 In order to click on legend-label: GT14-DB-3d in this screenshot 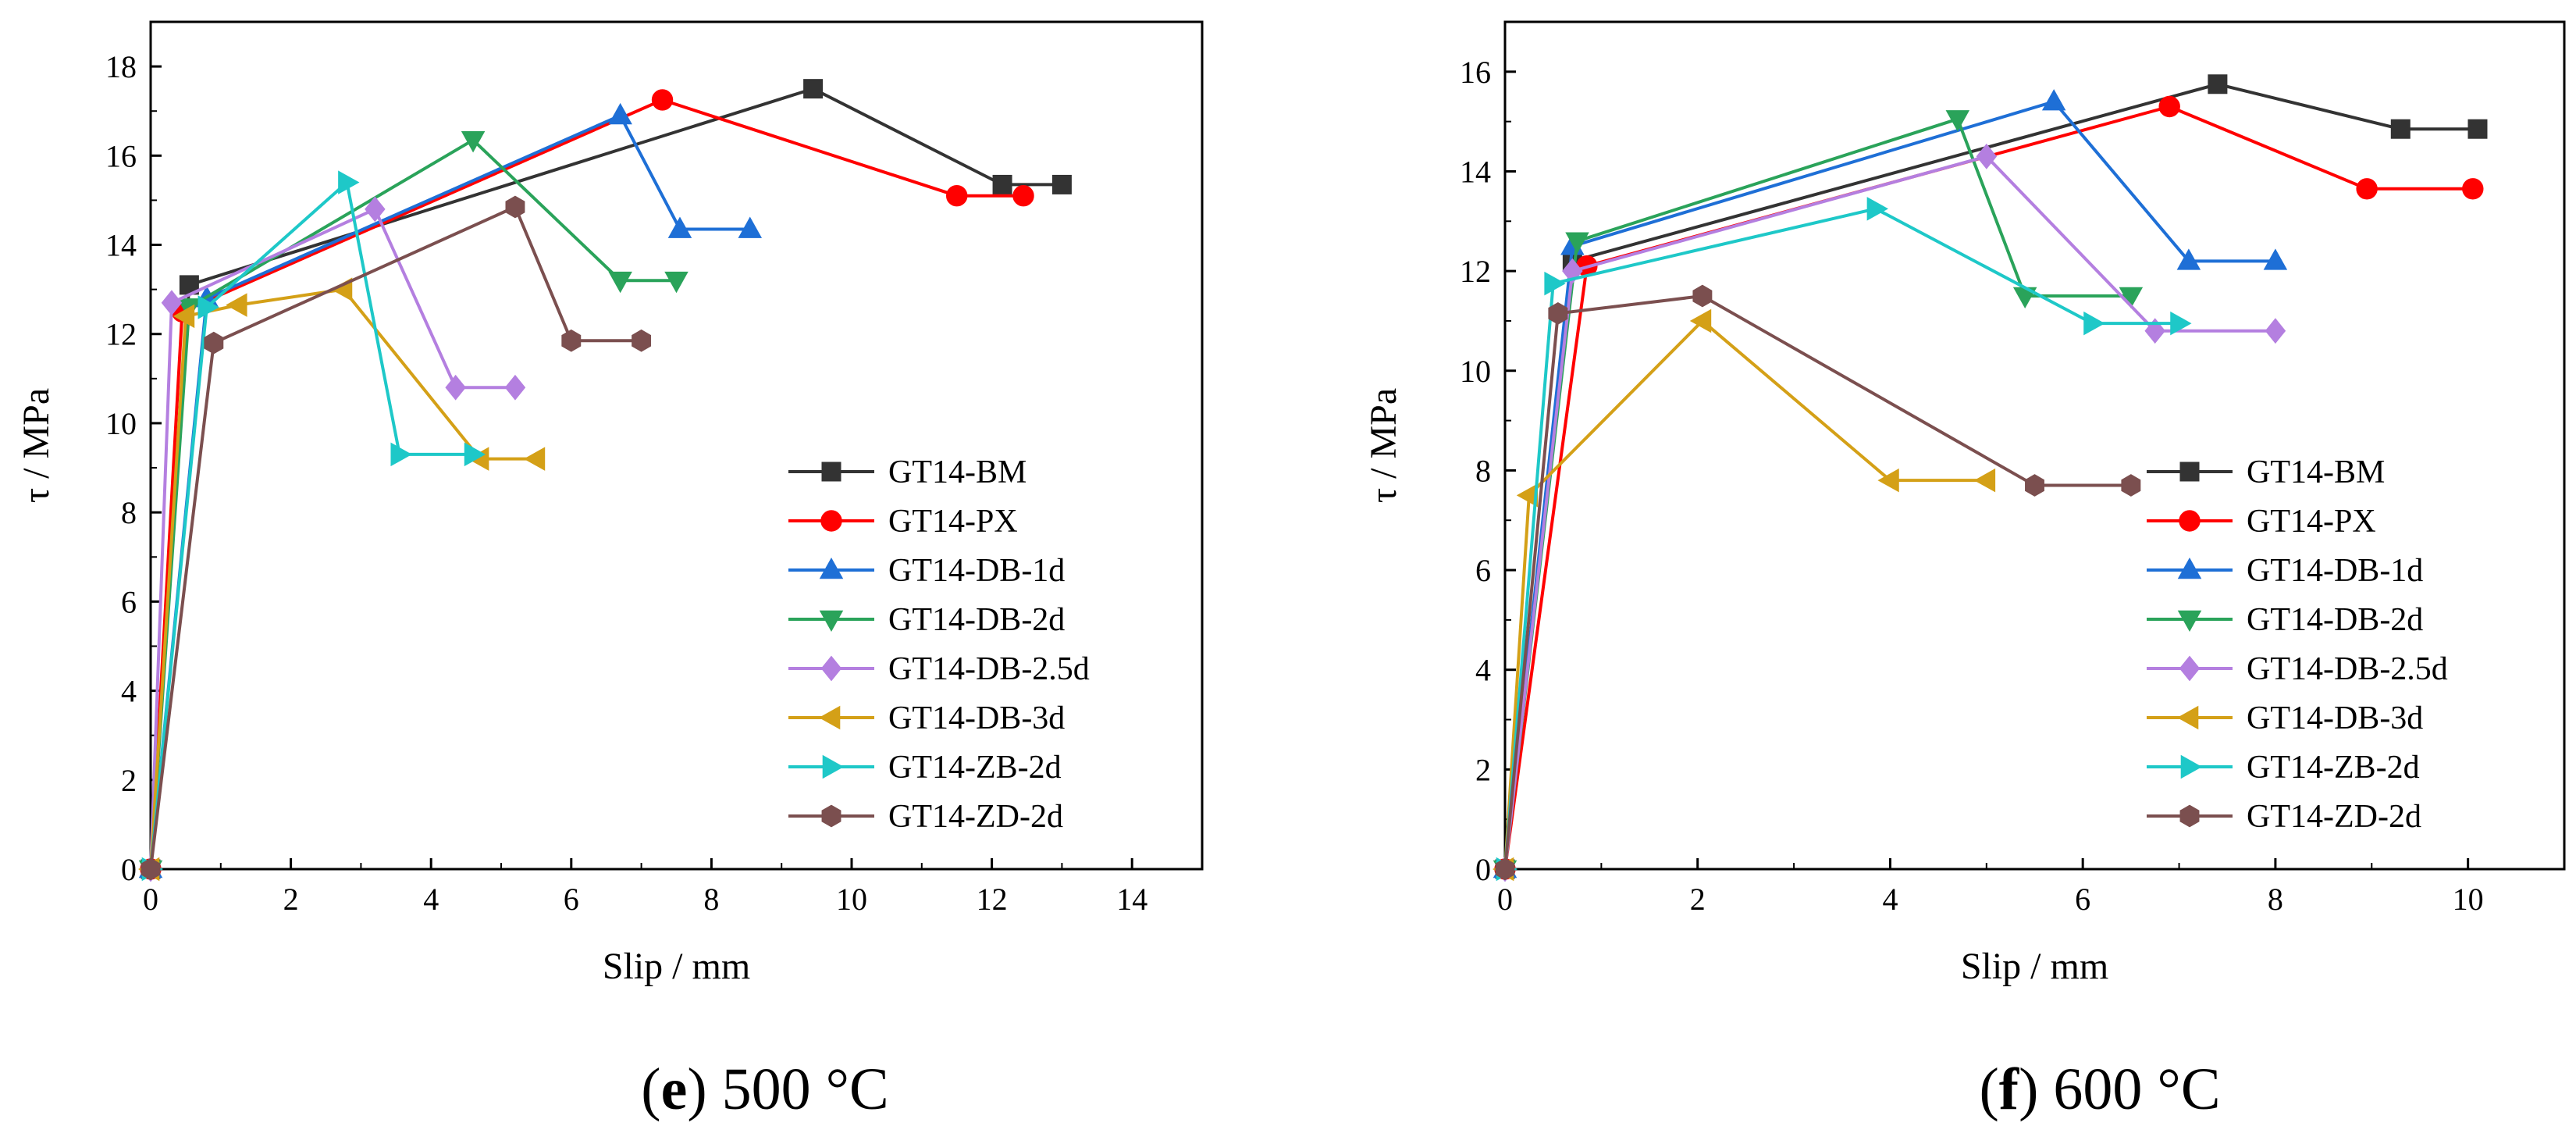, I will do `click(2335, 718)`.